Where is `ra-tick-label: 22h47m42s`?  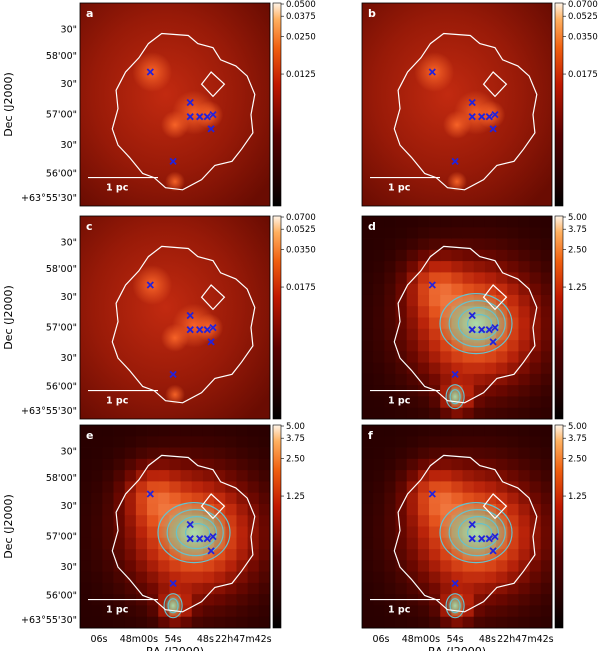 ra-tick-label: 22h47m42s is located at coordinates (243, 639).